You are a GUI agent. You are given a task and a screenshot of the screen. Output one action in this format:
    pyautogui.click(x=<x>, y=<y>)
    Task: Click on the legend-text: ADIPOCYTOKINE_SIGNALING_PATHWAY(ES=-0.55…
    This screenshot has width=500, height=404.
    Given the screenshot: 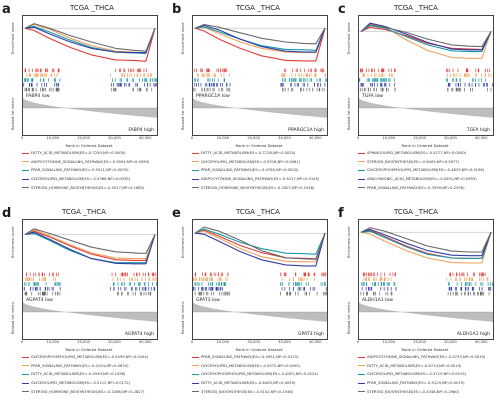 What is the action you would take?
    pyautogui.click(x=90, y=161)
    